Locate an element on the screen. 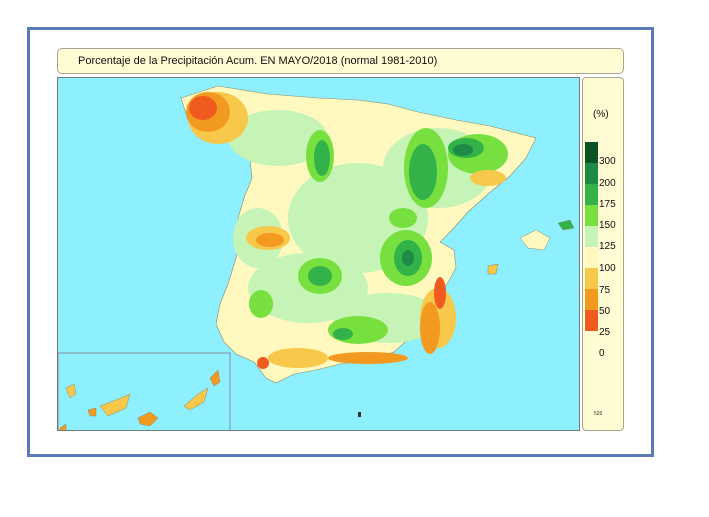  map-code: 526 is located at coordinates (598, 414).